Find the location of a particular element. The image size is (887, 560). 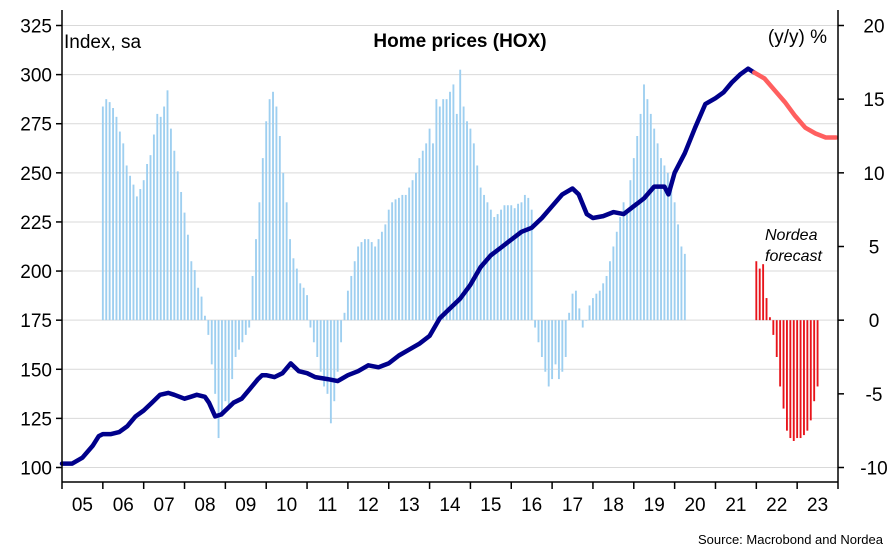

right-tick-label: -10 is located at coordinates (873, 469).